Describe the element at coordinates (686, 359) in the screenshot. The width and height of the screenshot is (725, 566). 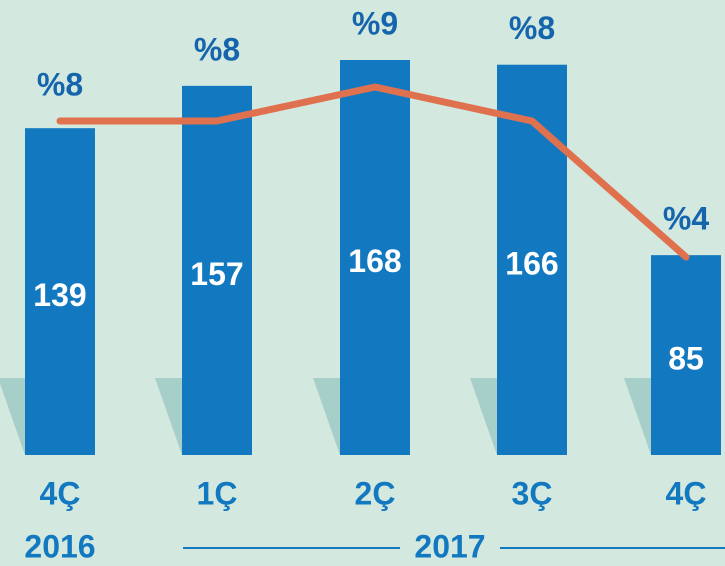
I see `bar-value-label: 85` at that location.